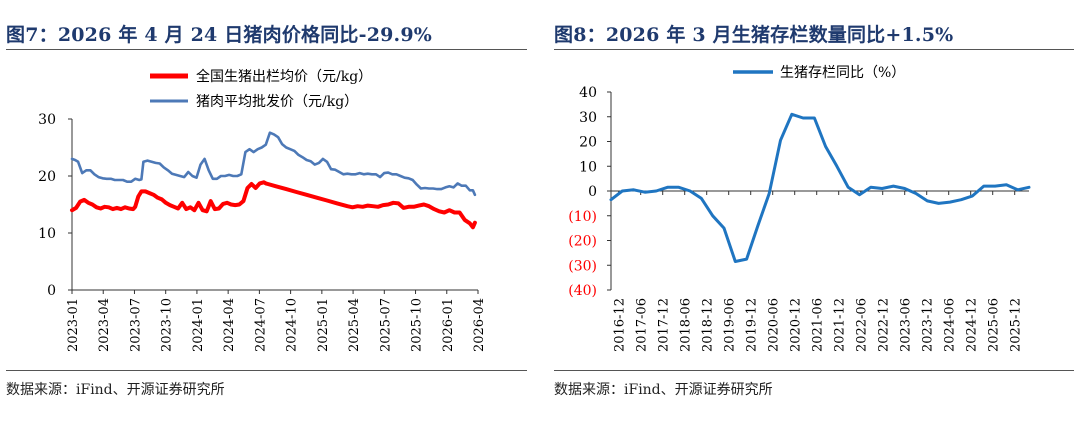 The image size is (1080, 423). What do you see at coordinates (284, 76) in the screenshot?
I see `legend-label: 全国生猪出栏均价（元/kg）` at bounding box center [284, 76].